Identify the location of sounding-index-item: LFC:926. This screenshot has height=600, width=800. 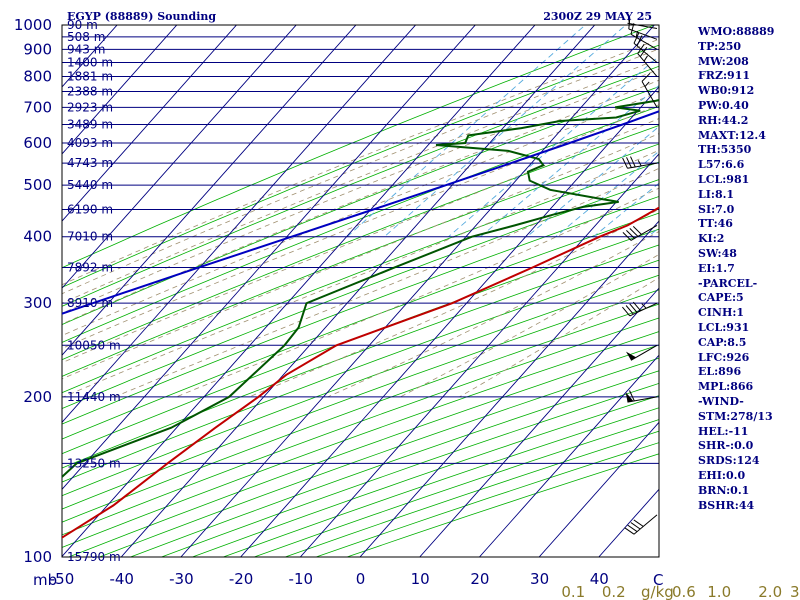
(724, 357).